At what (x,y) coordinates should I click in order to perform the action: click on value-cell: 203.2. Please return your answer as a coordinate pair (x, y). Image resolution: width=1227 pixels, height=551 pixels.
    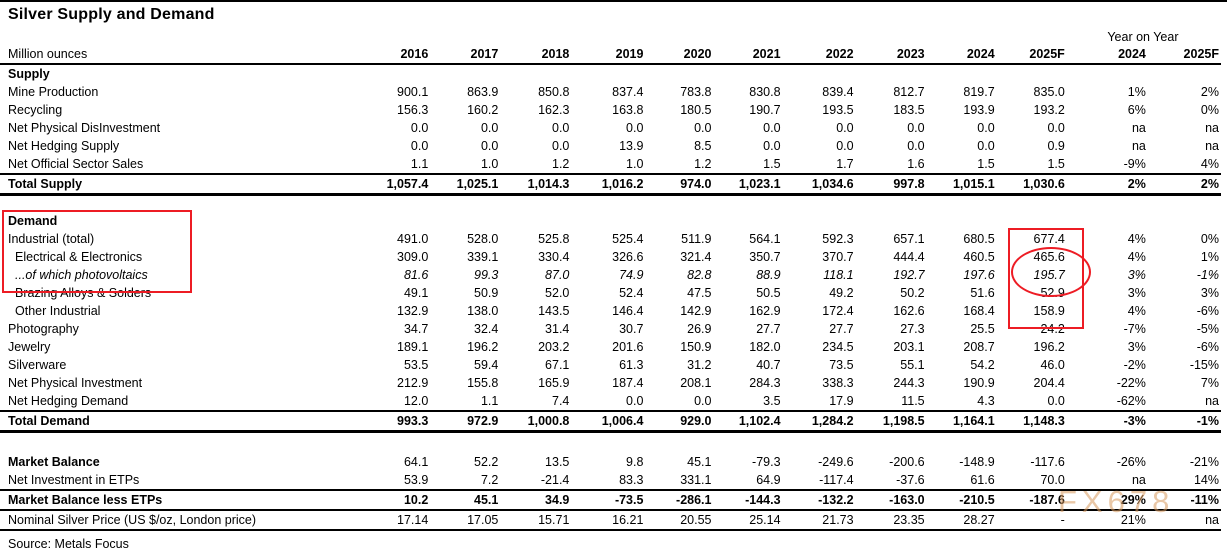
    Looking at the image, I should click on (554, 347).